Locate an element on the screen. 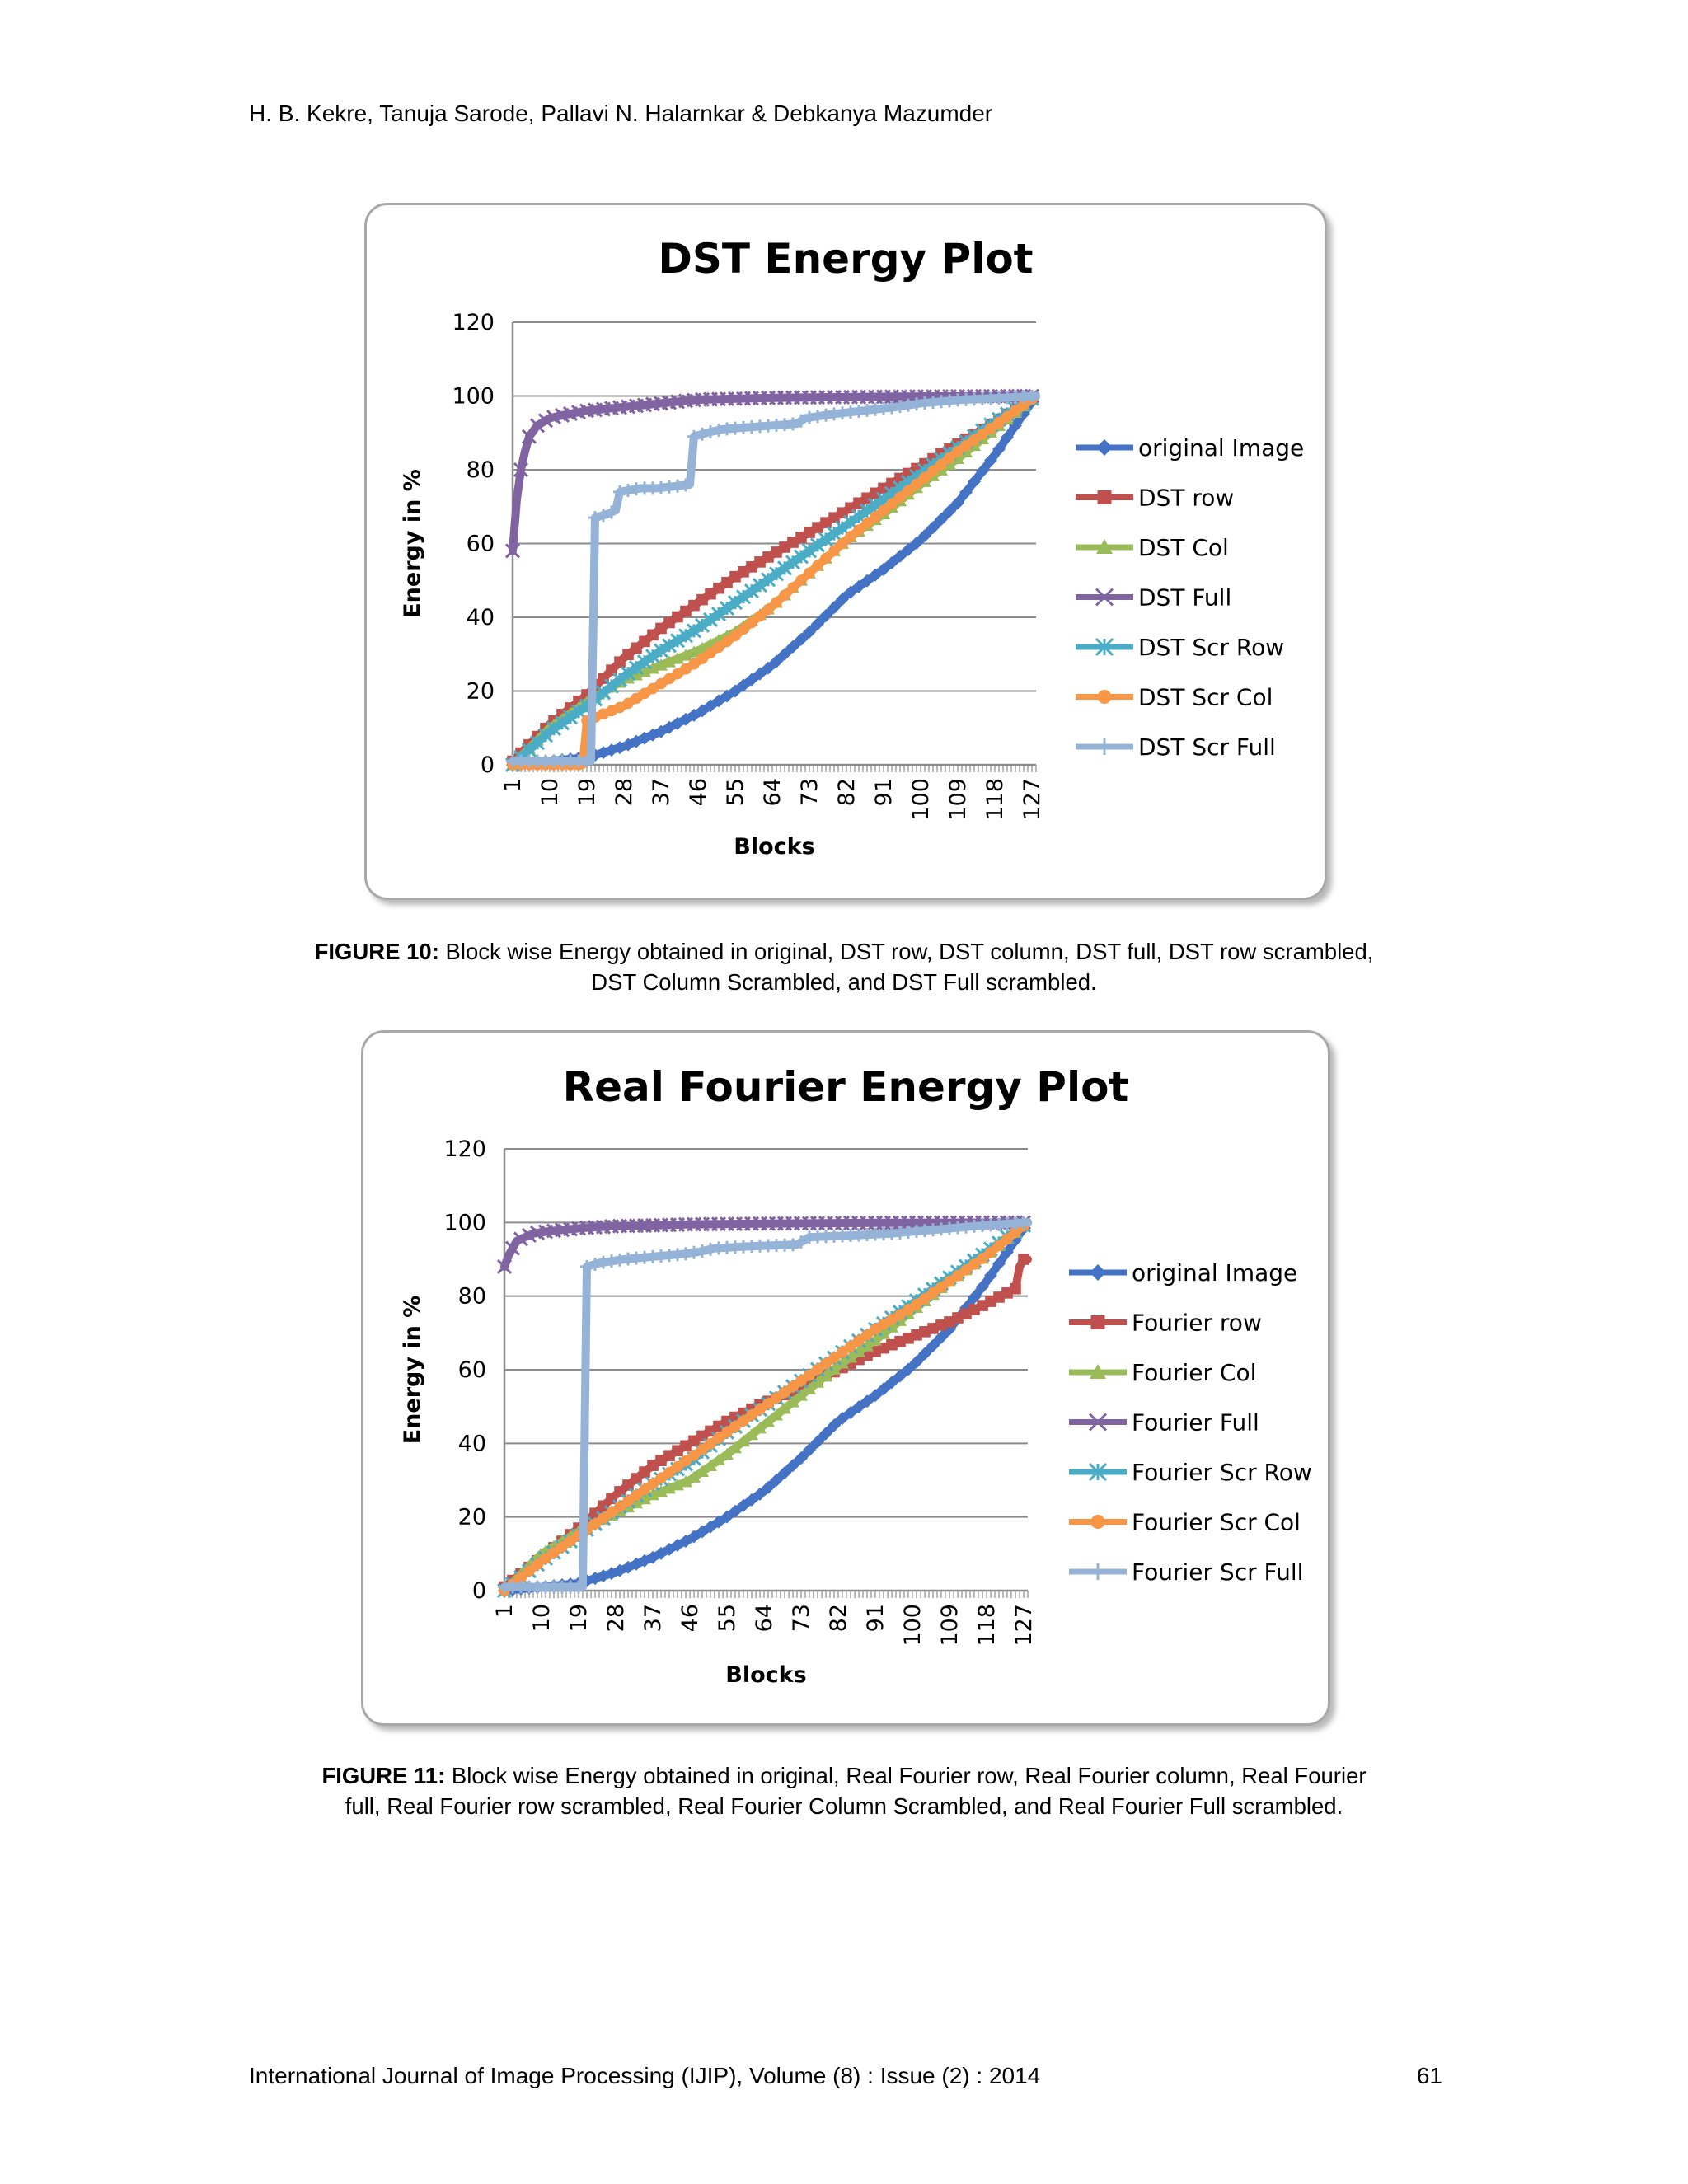 The image size is (1688, 2184). y-tick-label: 100 is located at coordinates (474, 397).